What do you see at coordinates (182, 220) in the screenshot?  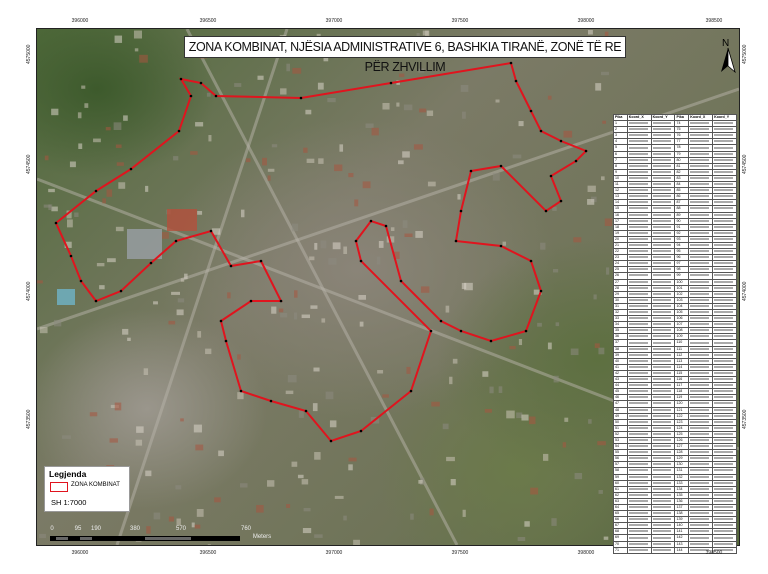 I see `industrial-roof` at bounding box center [182, 220].